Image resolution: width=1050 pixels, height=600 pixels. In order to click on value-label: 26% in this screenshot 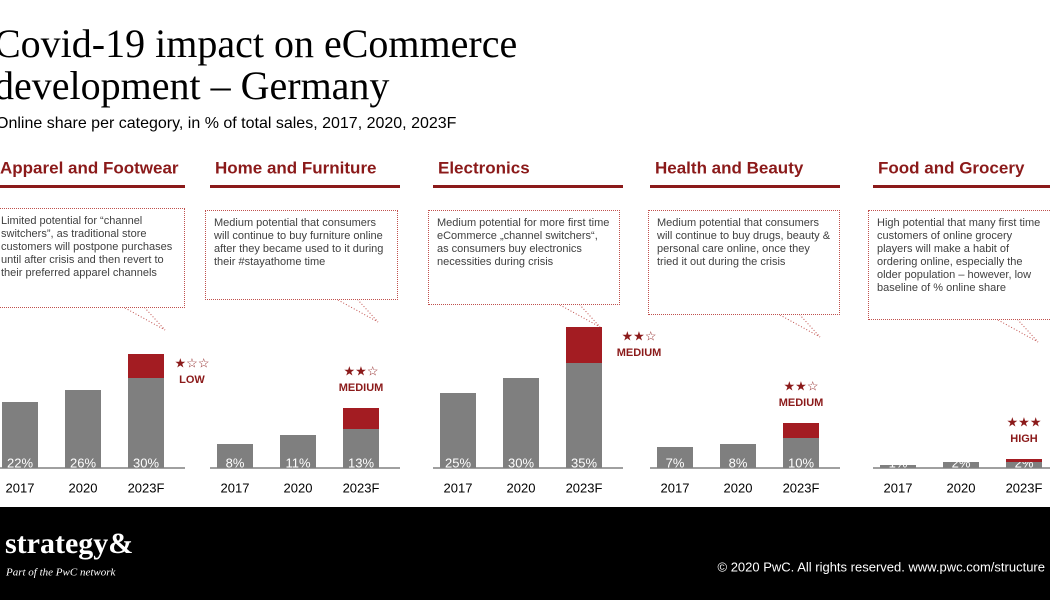, I will do `click(83, 462)`.